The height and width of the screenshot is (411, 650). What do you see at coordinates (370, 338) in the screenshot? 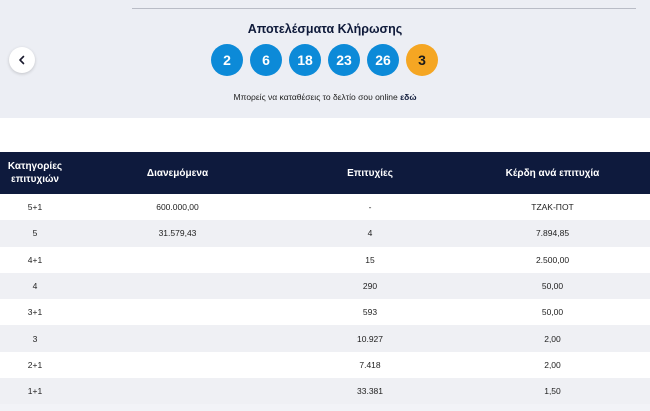
I see `cell-winners: 10.927` at bounding box center [370, 338].